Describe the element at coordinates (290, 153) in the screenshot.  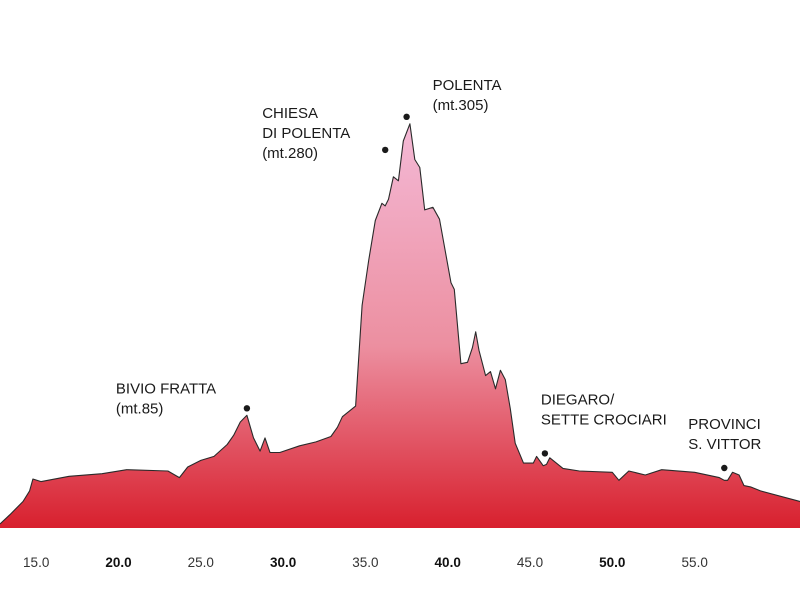
I see `annotation-label: (mt.280)` at that location.